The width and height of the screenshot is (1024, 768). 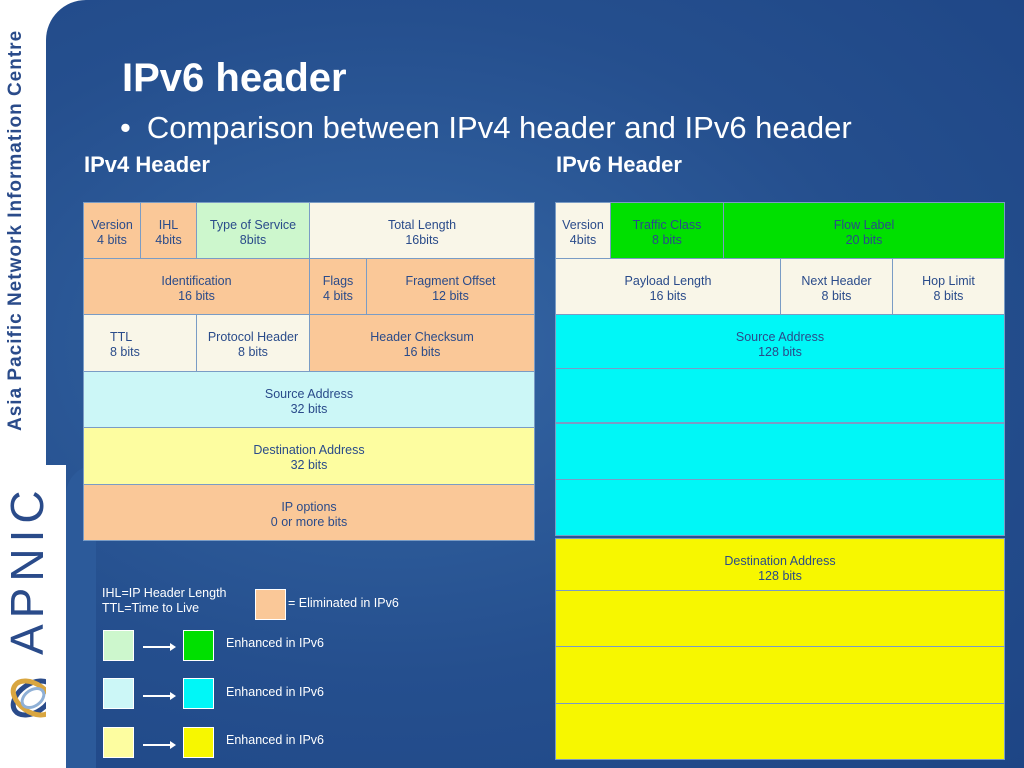 I want to click on ipv4-field-fragment-offset: Fragment Offset 12 bits, so click(x=450, y=286).